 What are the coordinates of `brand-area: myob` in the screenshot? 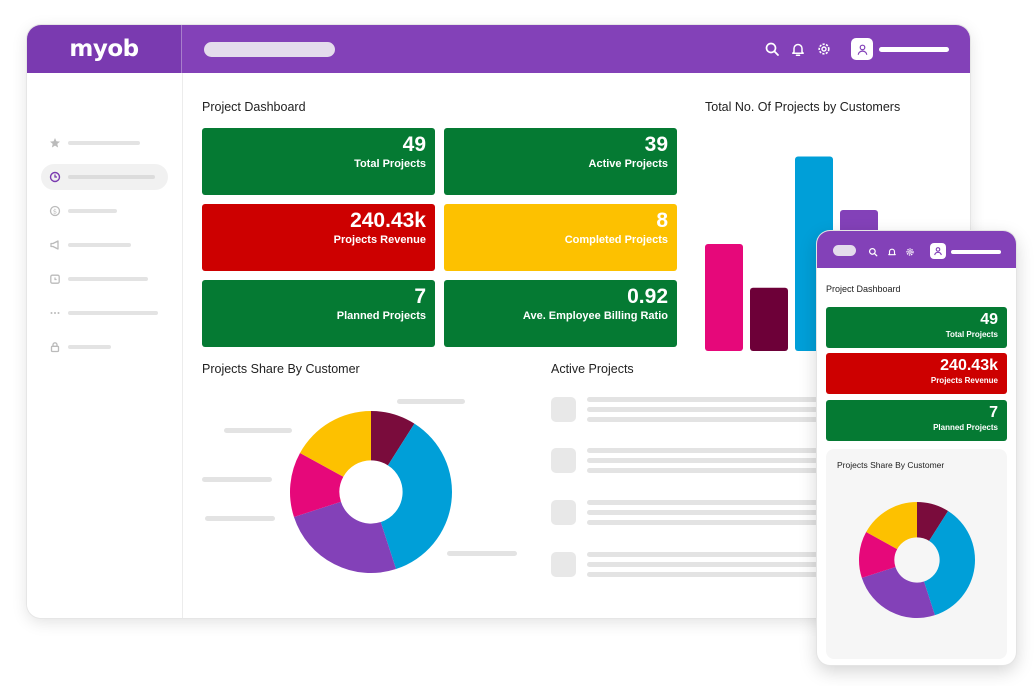 It's located at (104, 49).